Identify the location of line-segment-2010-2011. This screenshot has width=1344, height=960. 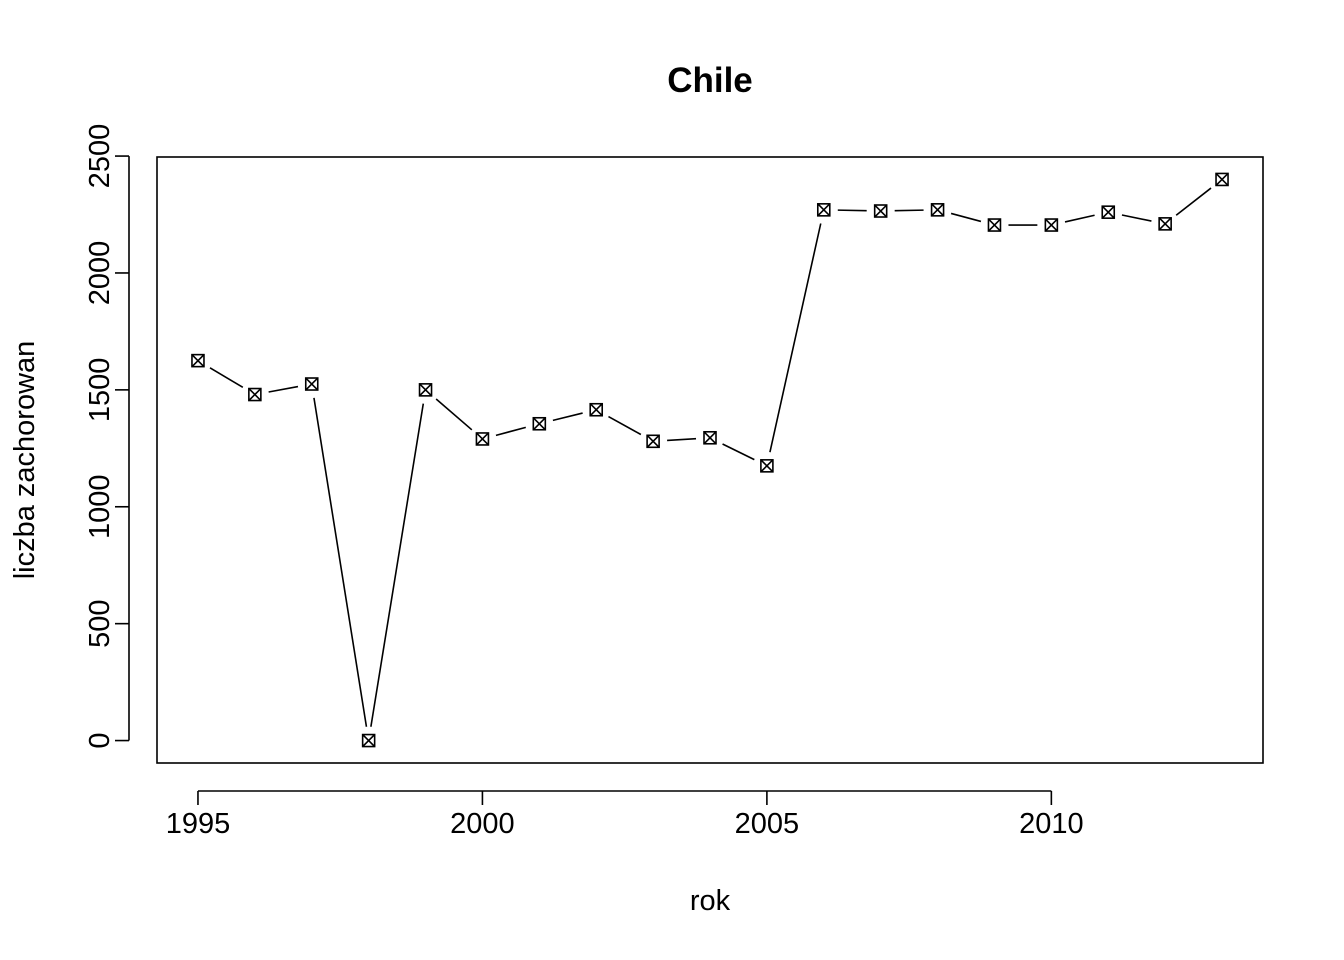
(1079, 218).